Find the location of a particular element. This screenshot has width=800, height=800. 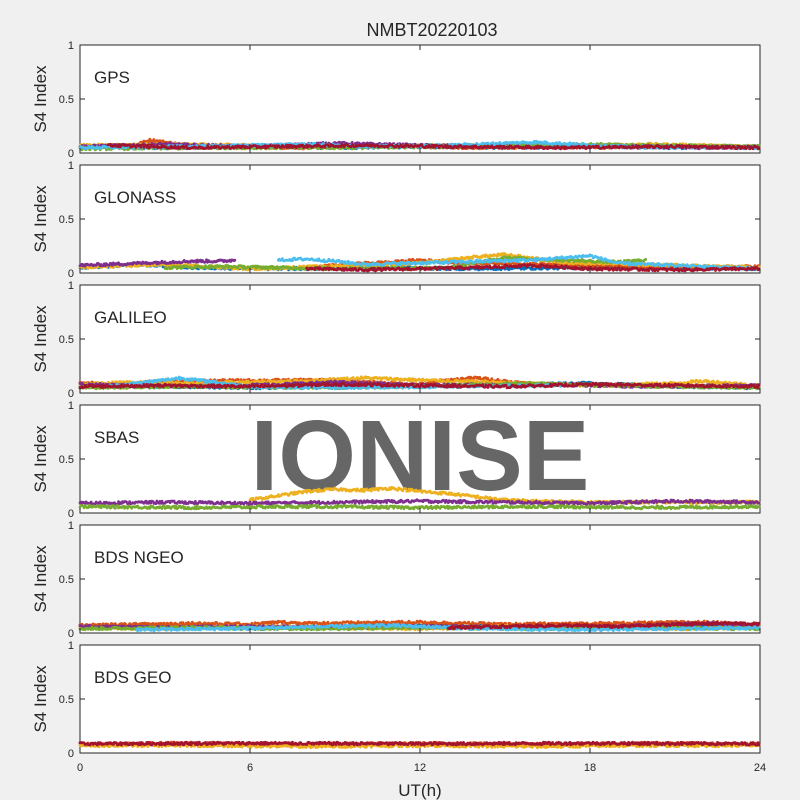

y-tick-label: 1 is located at coordinates (71, 46).